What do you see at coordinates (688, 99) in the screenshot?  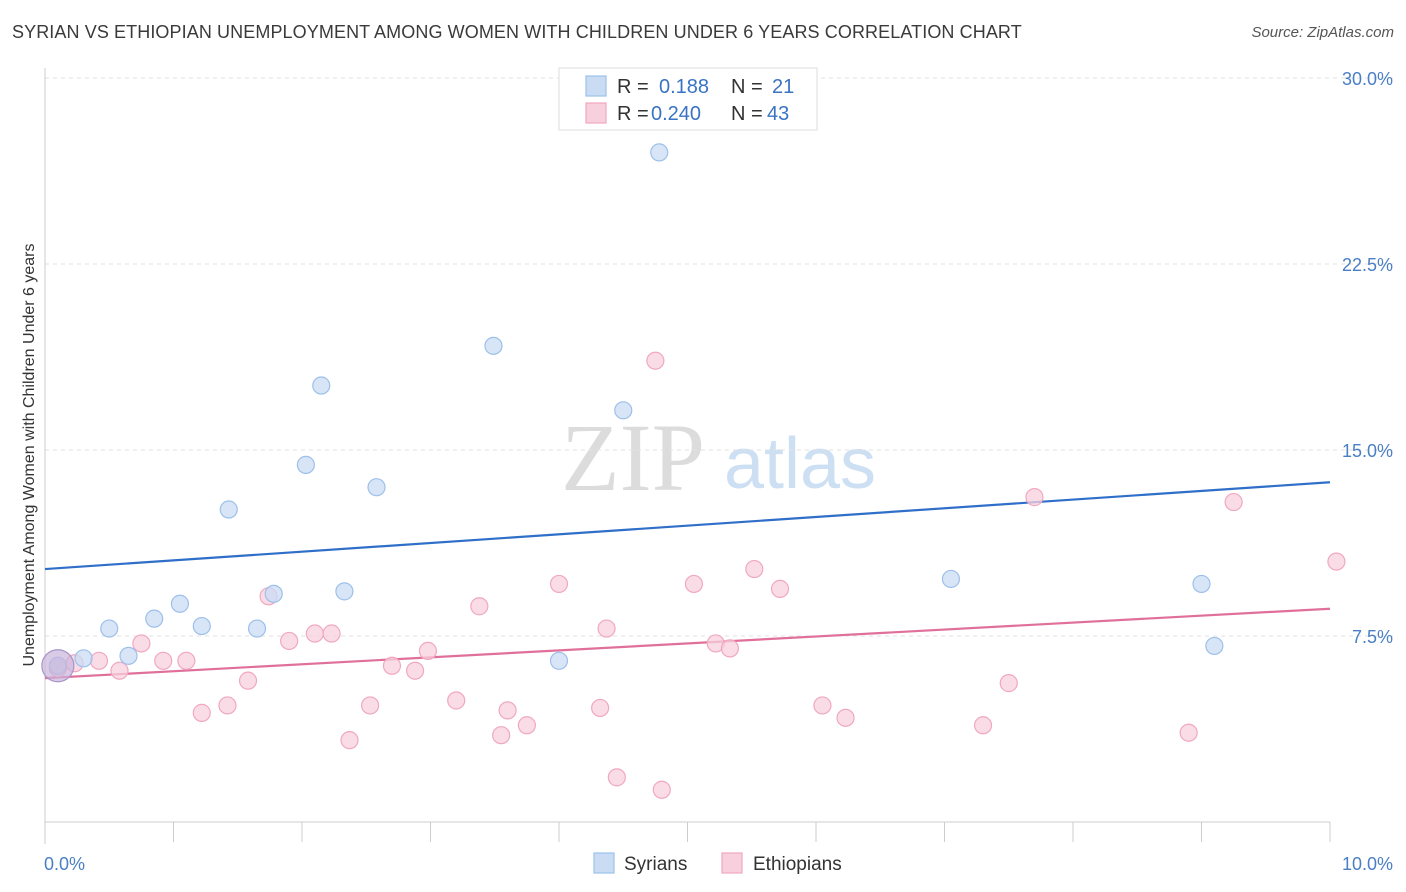 I see `correlation-legend: R = 0.188 N = 21 R = 0.240 N = 43` at bounding box center [688, 99].